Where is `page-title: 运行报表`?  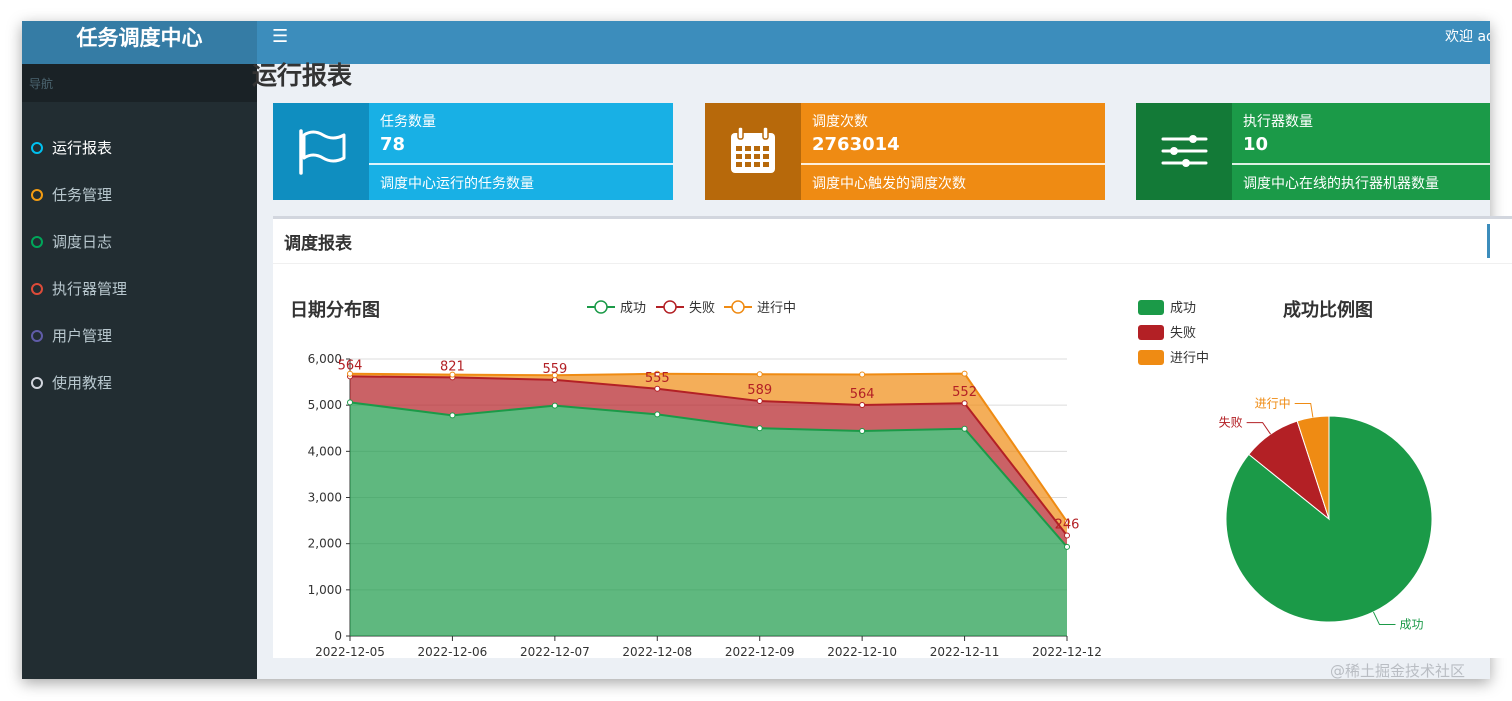 page-title: 运行报表 is located at coordinates (302, 75).